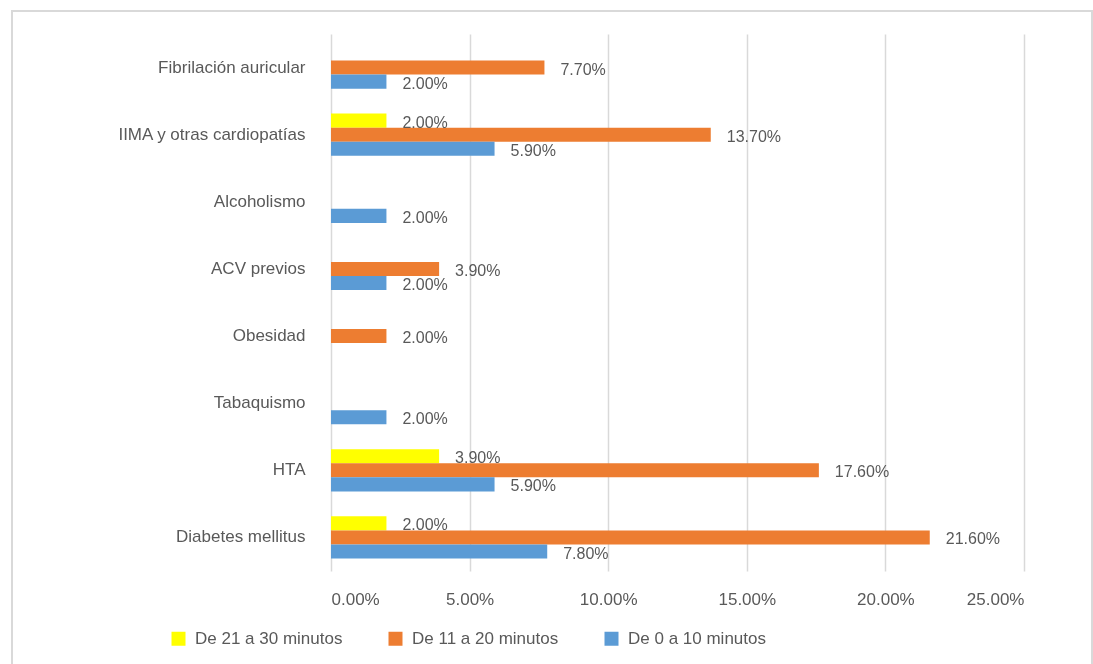  What do you see at coordinates (697, 638) in the screenshot?
I see `legend-label: De 0 a 10 minutos` at bounding box center [697, 638].